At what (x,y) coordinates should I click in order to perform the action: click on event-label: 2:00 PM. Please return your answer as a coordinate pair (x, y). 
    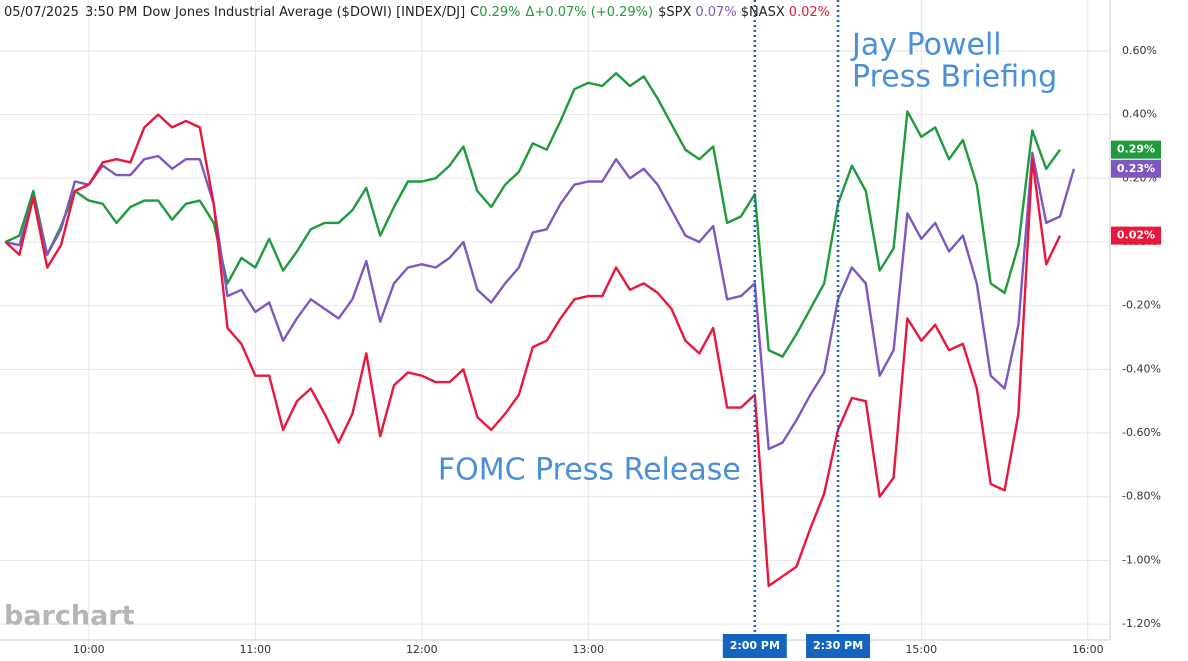
    Looking at the image, I should click on (755, 645).